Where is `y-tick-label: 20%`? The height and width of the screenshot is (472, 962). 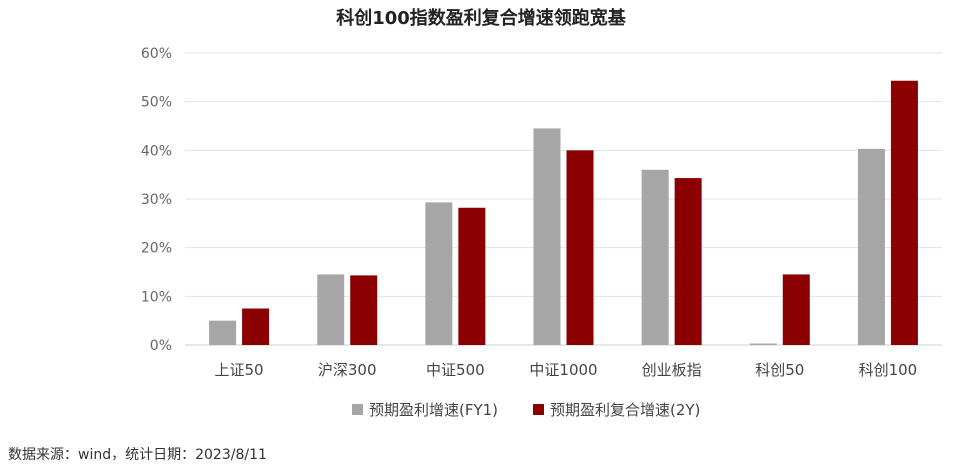
y-tick-label: 20% is located at coordinates (156, 249).